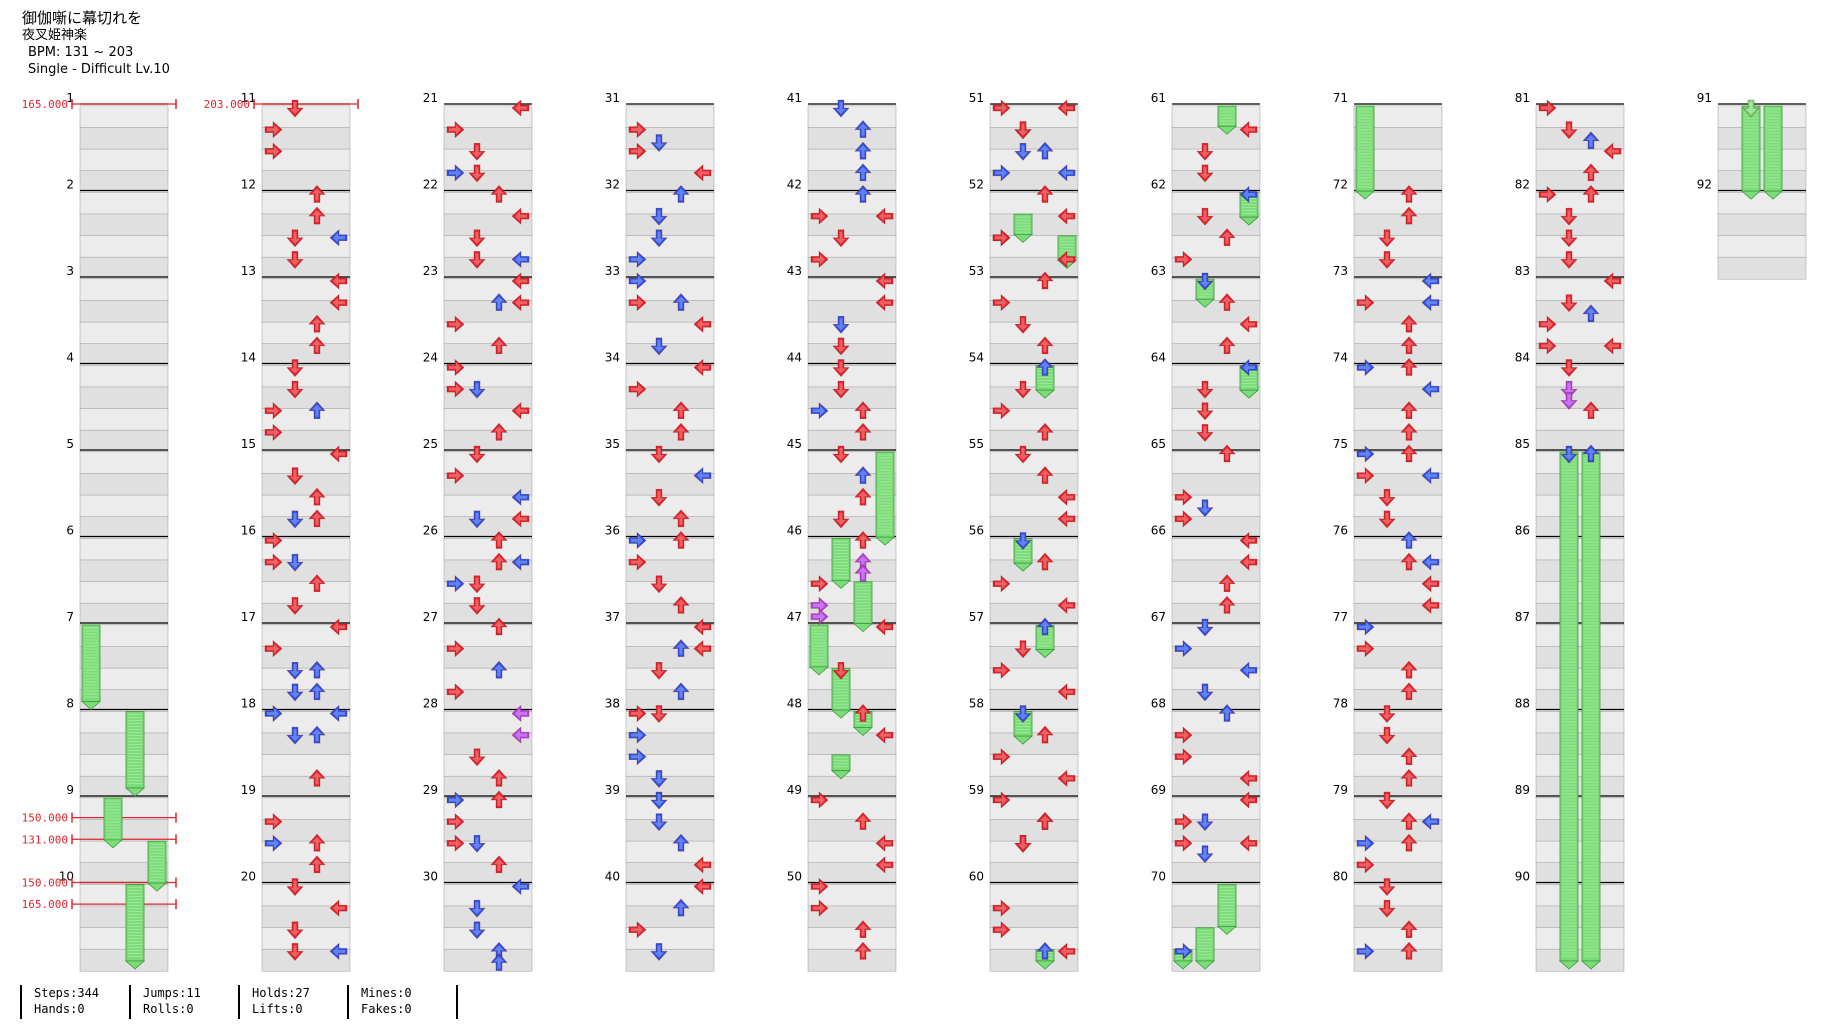 The image size is (1831, 1024). I want to click on measure: 58, so click(1024, 748).